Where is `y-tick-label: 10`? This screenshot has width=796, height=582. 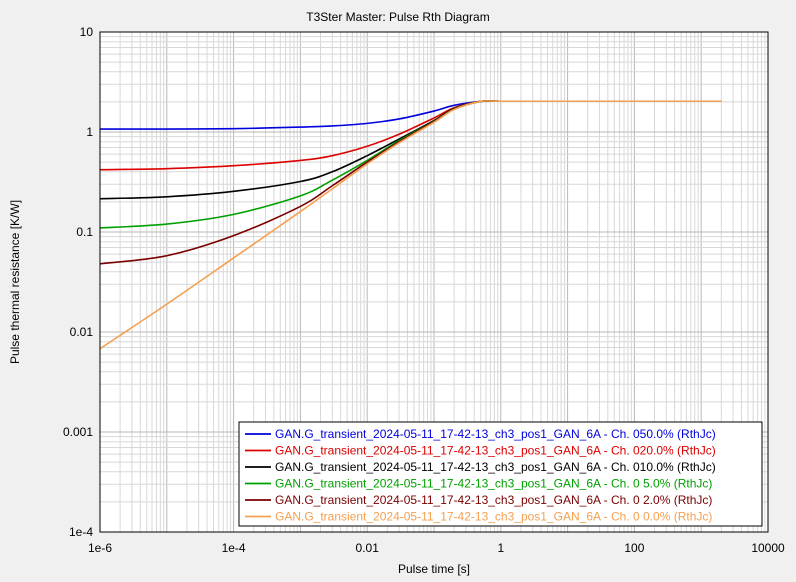
y-tick-label: 10 is located at coordinates (87, 32).